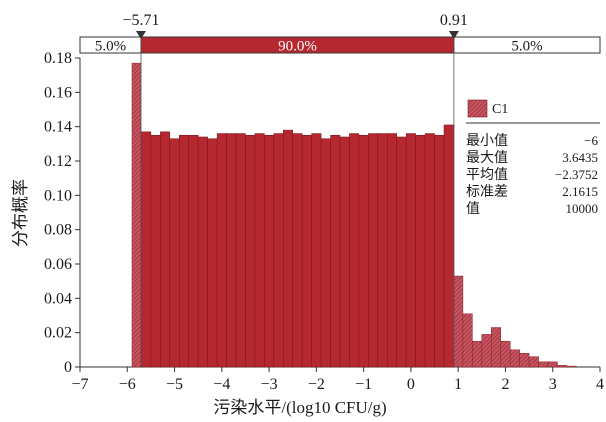 The image size is (606, 422). Describe the element at coordinates (58, 333) in the screenshot. I see `y-tick-label: 0.02` at that location.